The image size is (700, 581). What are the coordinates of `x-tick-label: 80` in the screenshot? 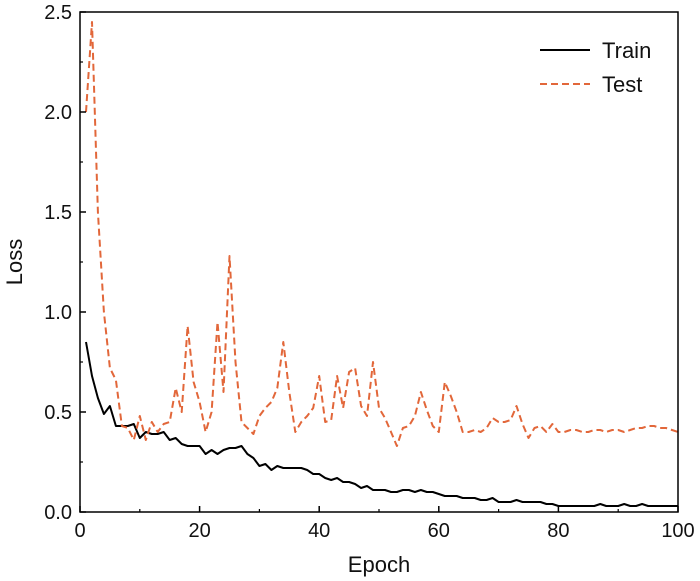 It's located at (558, 531).